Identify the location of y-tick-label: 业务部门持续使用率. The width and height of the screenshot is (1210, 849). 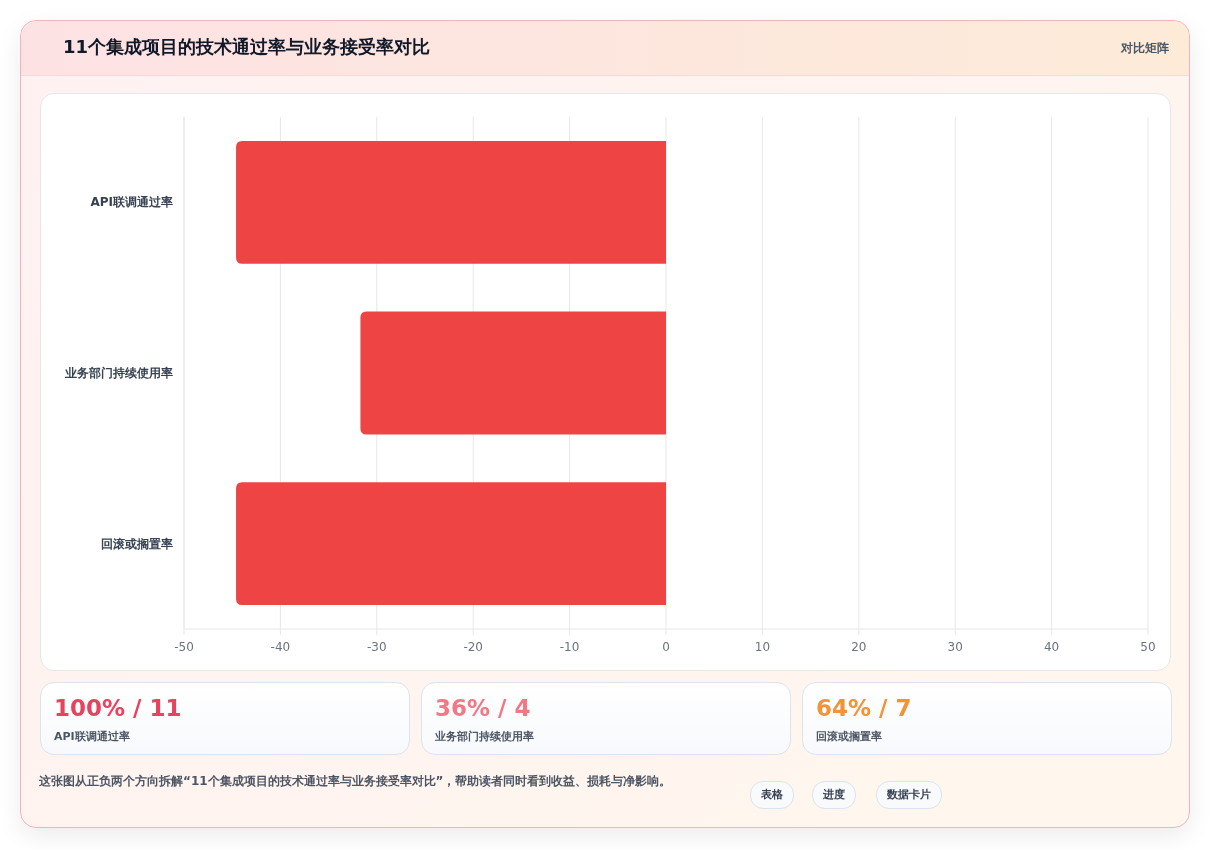
(118, 373).